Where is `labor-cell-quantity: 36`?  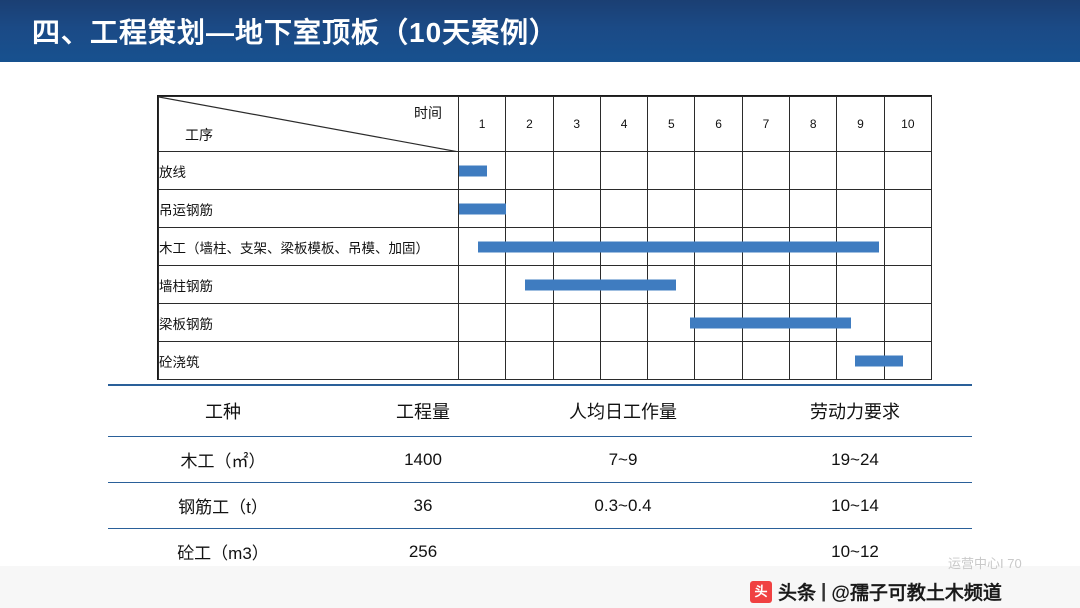
labor-cell-quantity: 36 is located at coordinates (423, 505).